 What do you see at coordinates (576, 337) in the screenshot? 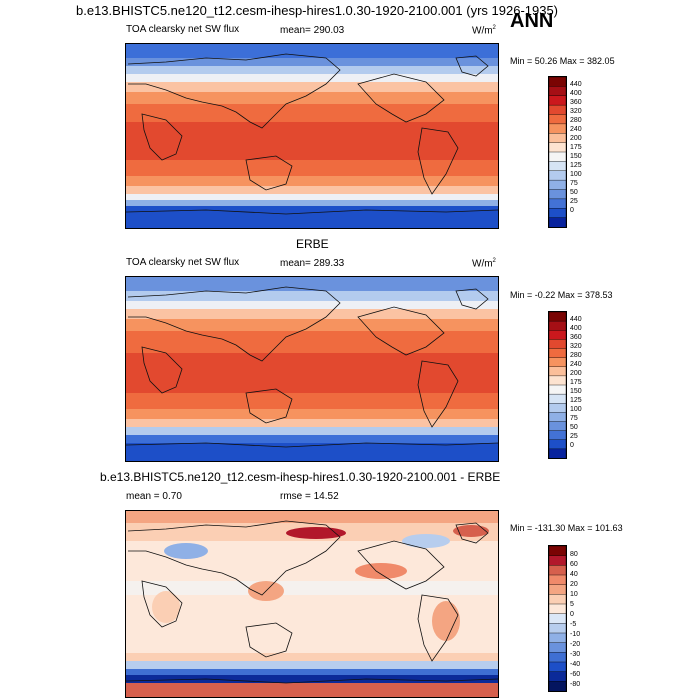
I see `colorbar-tick: 360` at bounding box center [576, 337].